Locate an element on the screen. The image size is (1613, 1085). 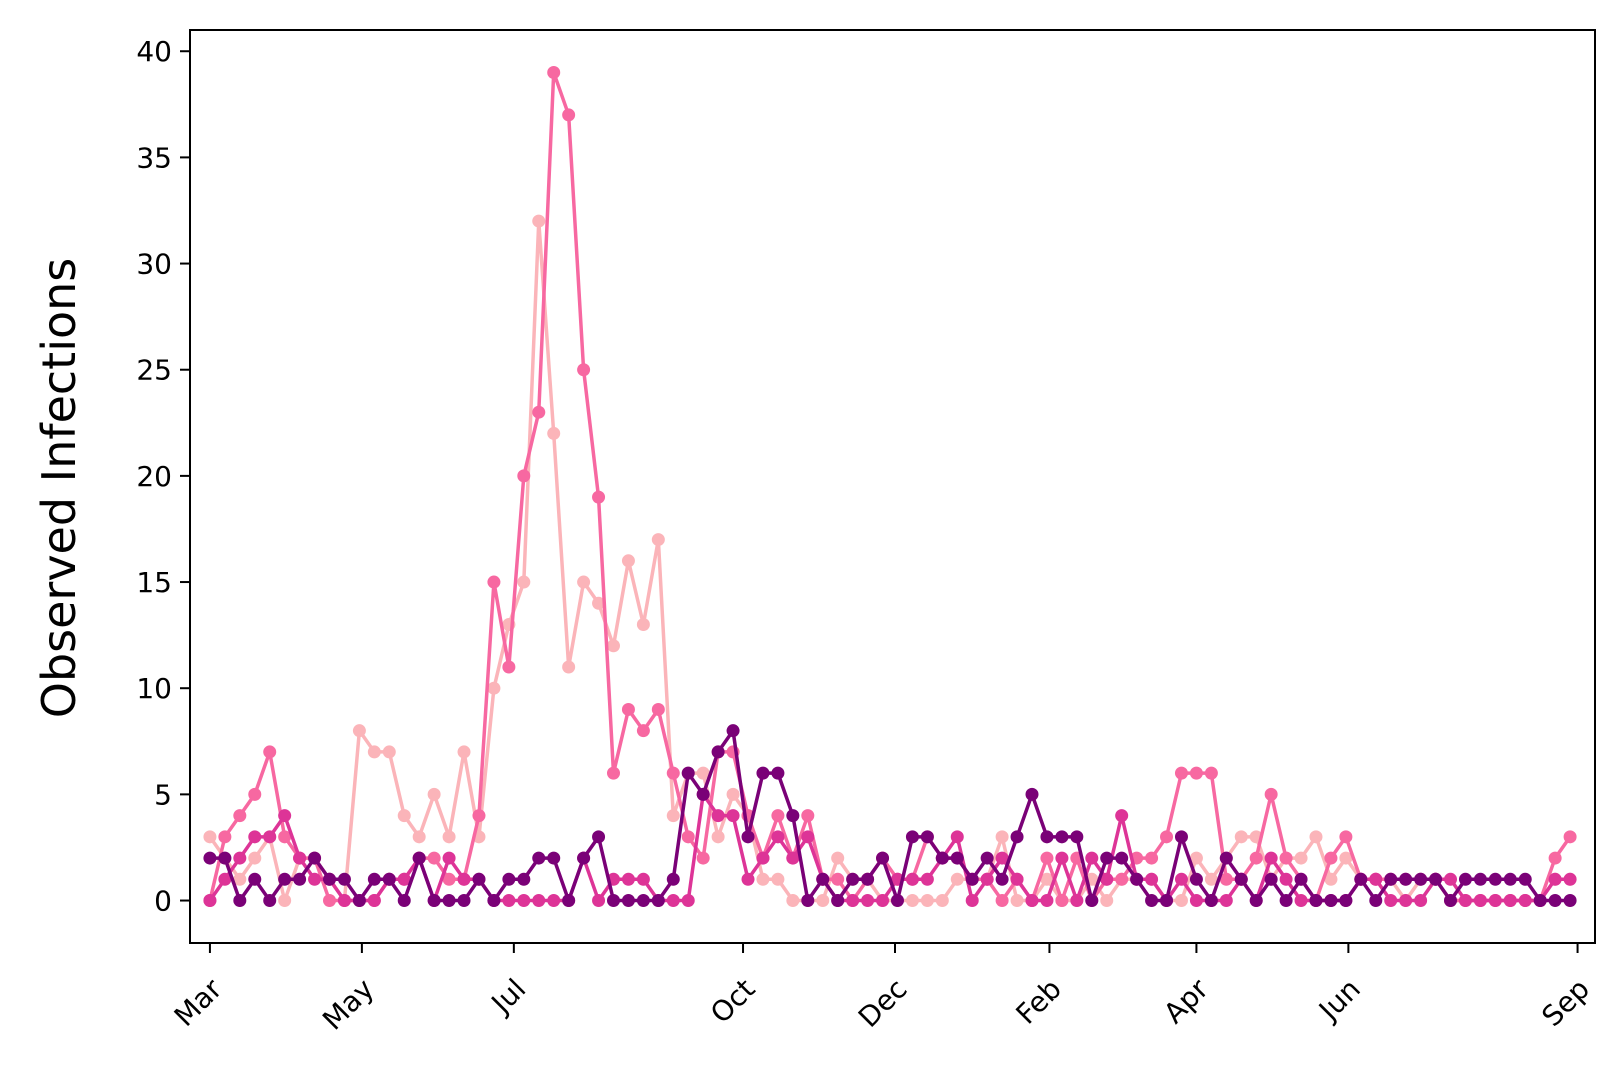
y-tick-label: 20 is located at coordinates (154, 476).